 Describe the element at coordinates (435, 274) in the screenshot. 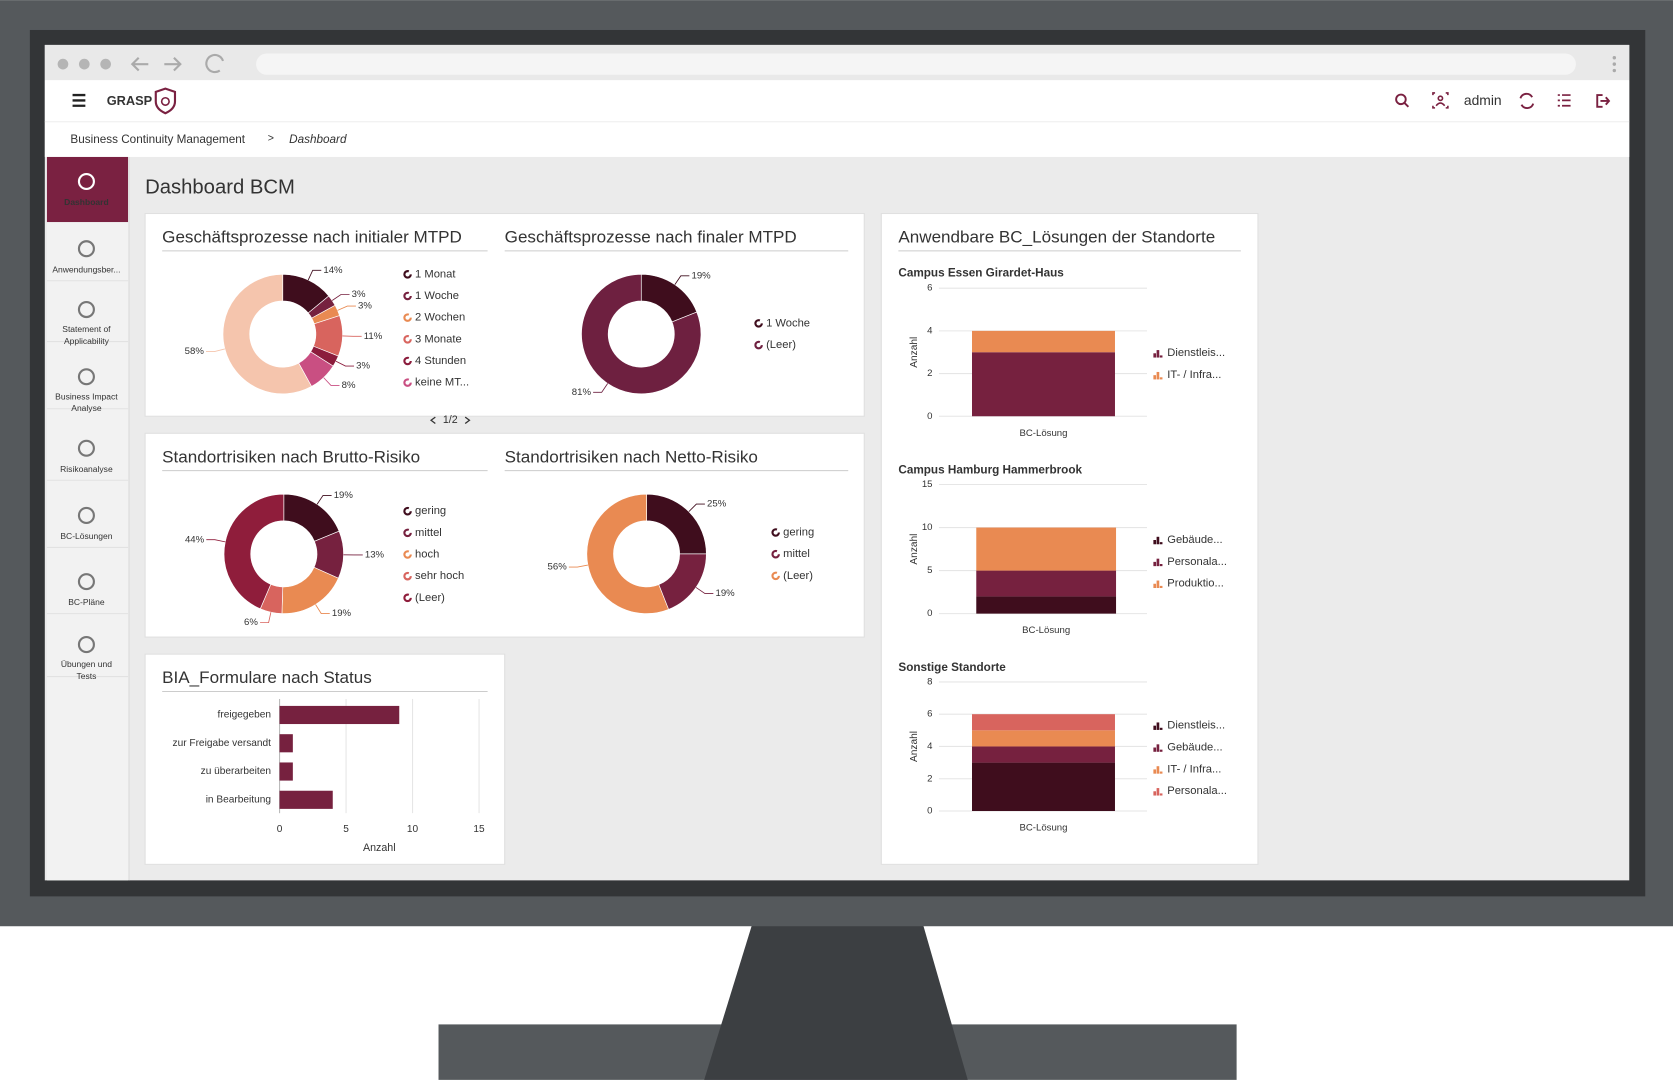

I see `legend-label: 1 Monat` at that location.